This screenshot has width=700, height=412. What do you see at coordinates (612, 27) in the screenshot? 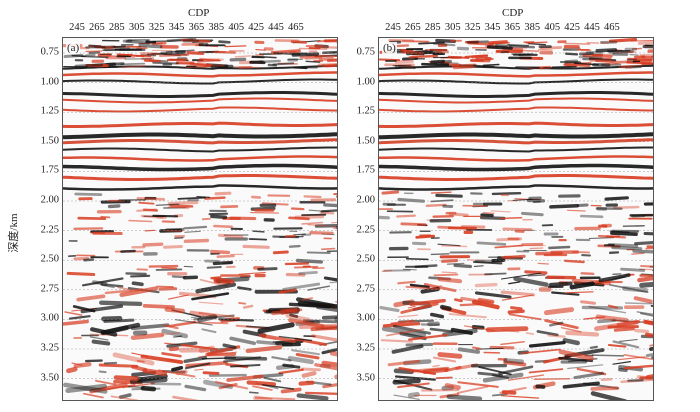
I see `x-tick-label: 465` at bounding box center [612, 27].